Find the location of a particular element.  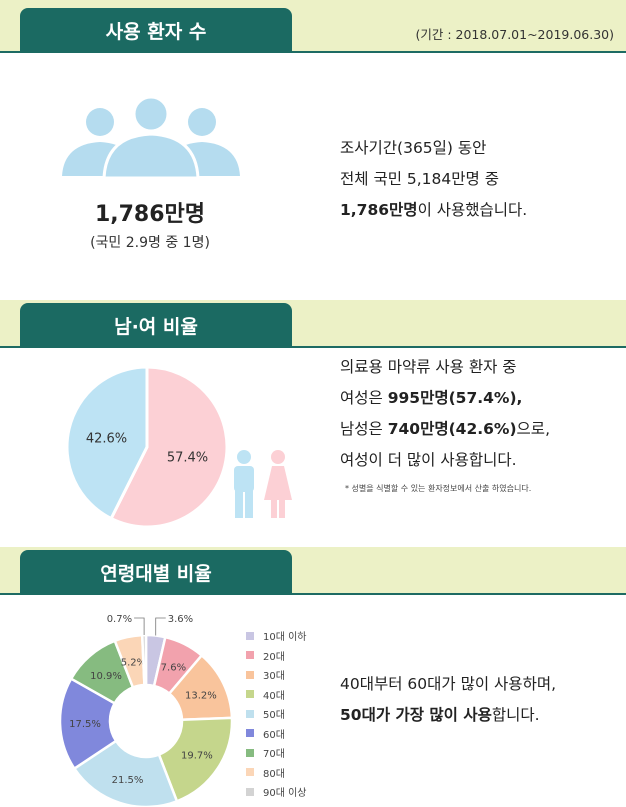

desc-line: 50대가 가장 많이 사용합니다. is located at coordinates (448, 715).